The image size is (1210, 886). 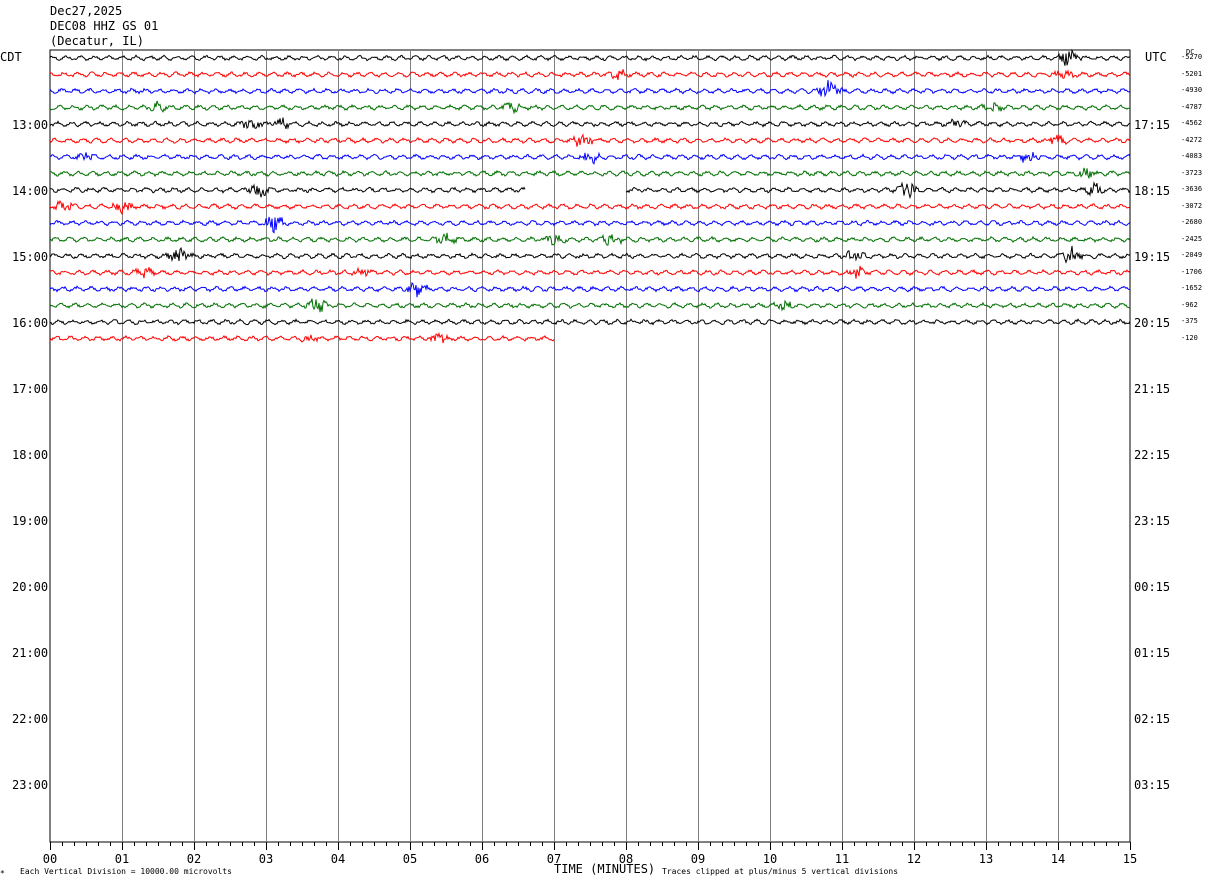 What do you see at coordinates (554, 859) in the screenshot?
I see `x-tick-label: 07` at bounding box center [554, 859].